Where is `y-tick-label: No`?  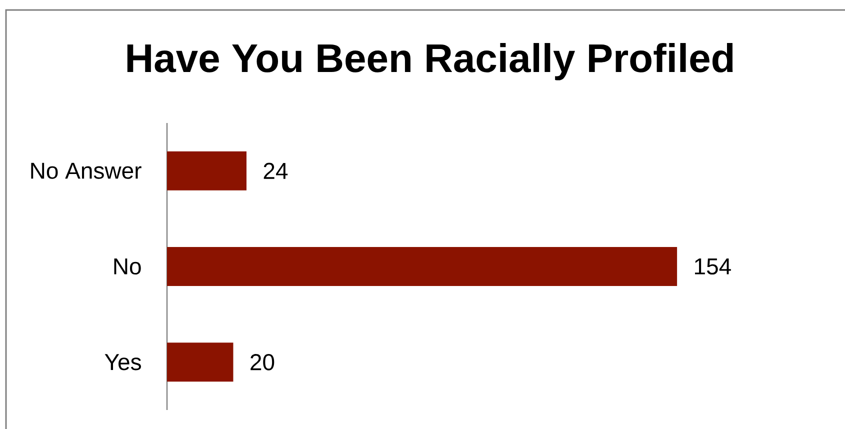
y-tick-label: No is located at coordinates (127, 266).